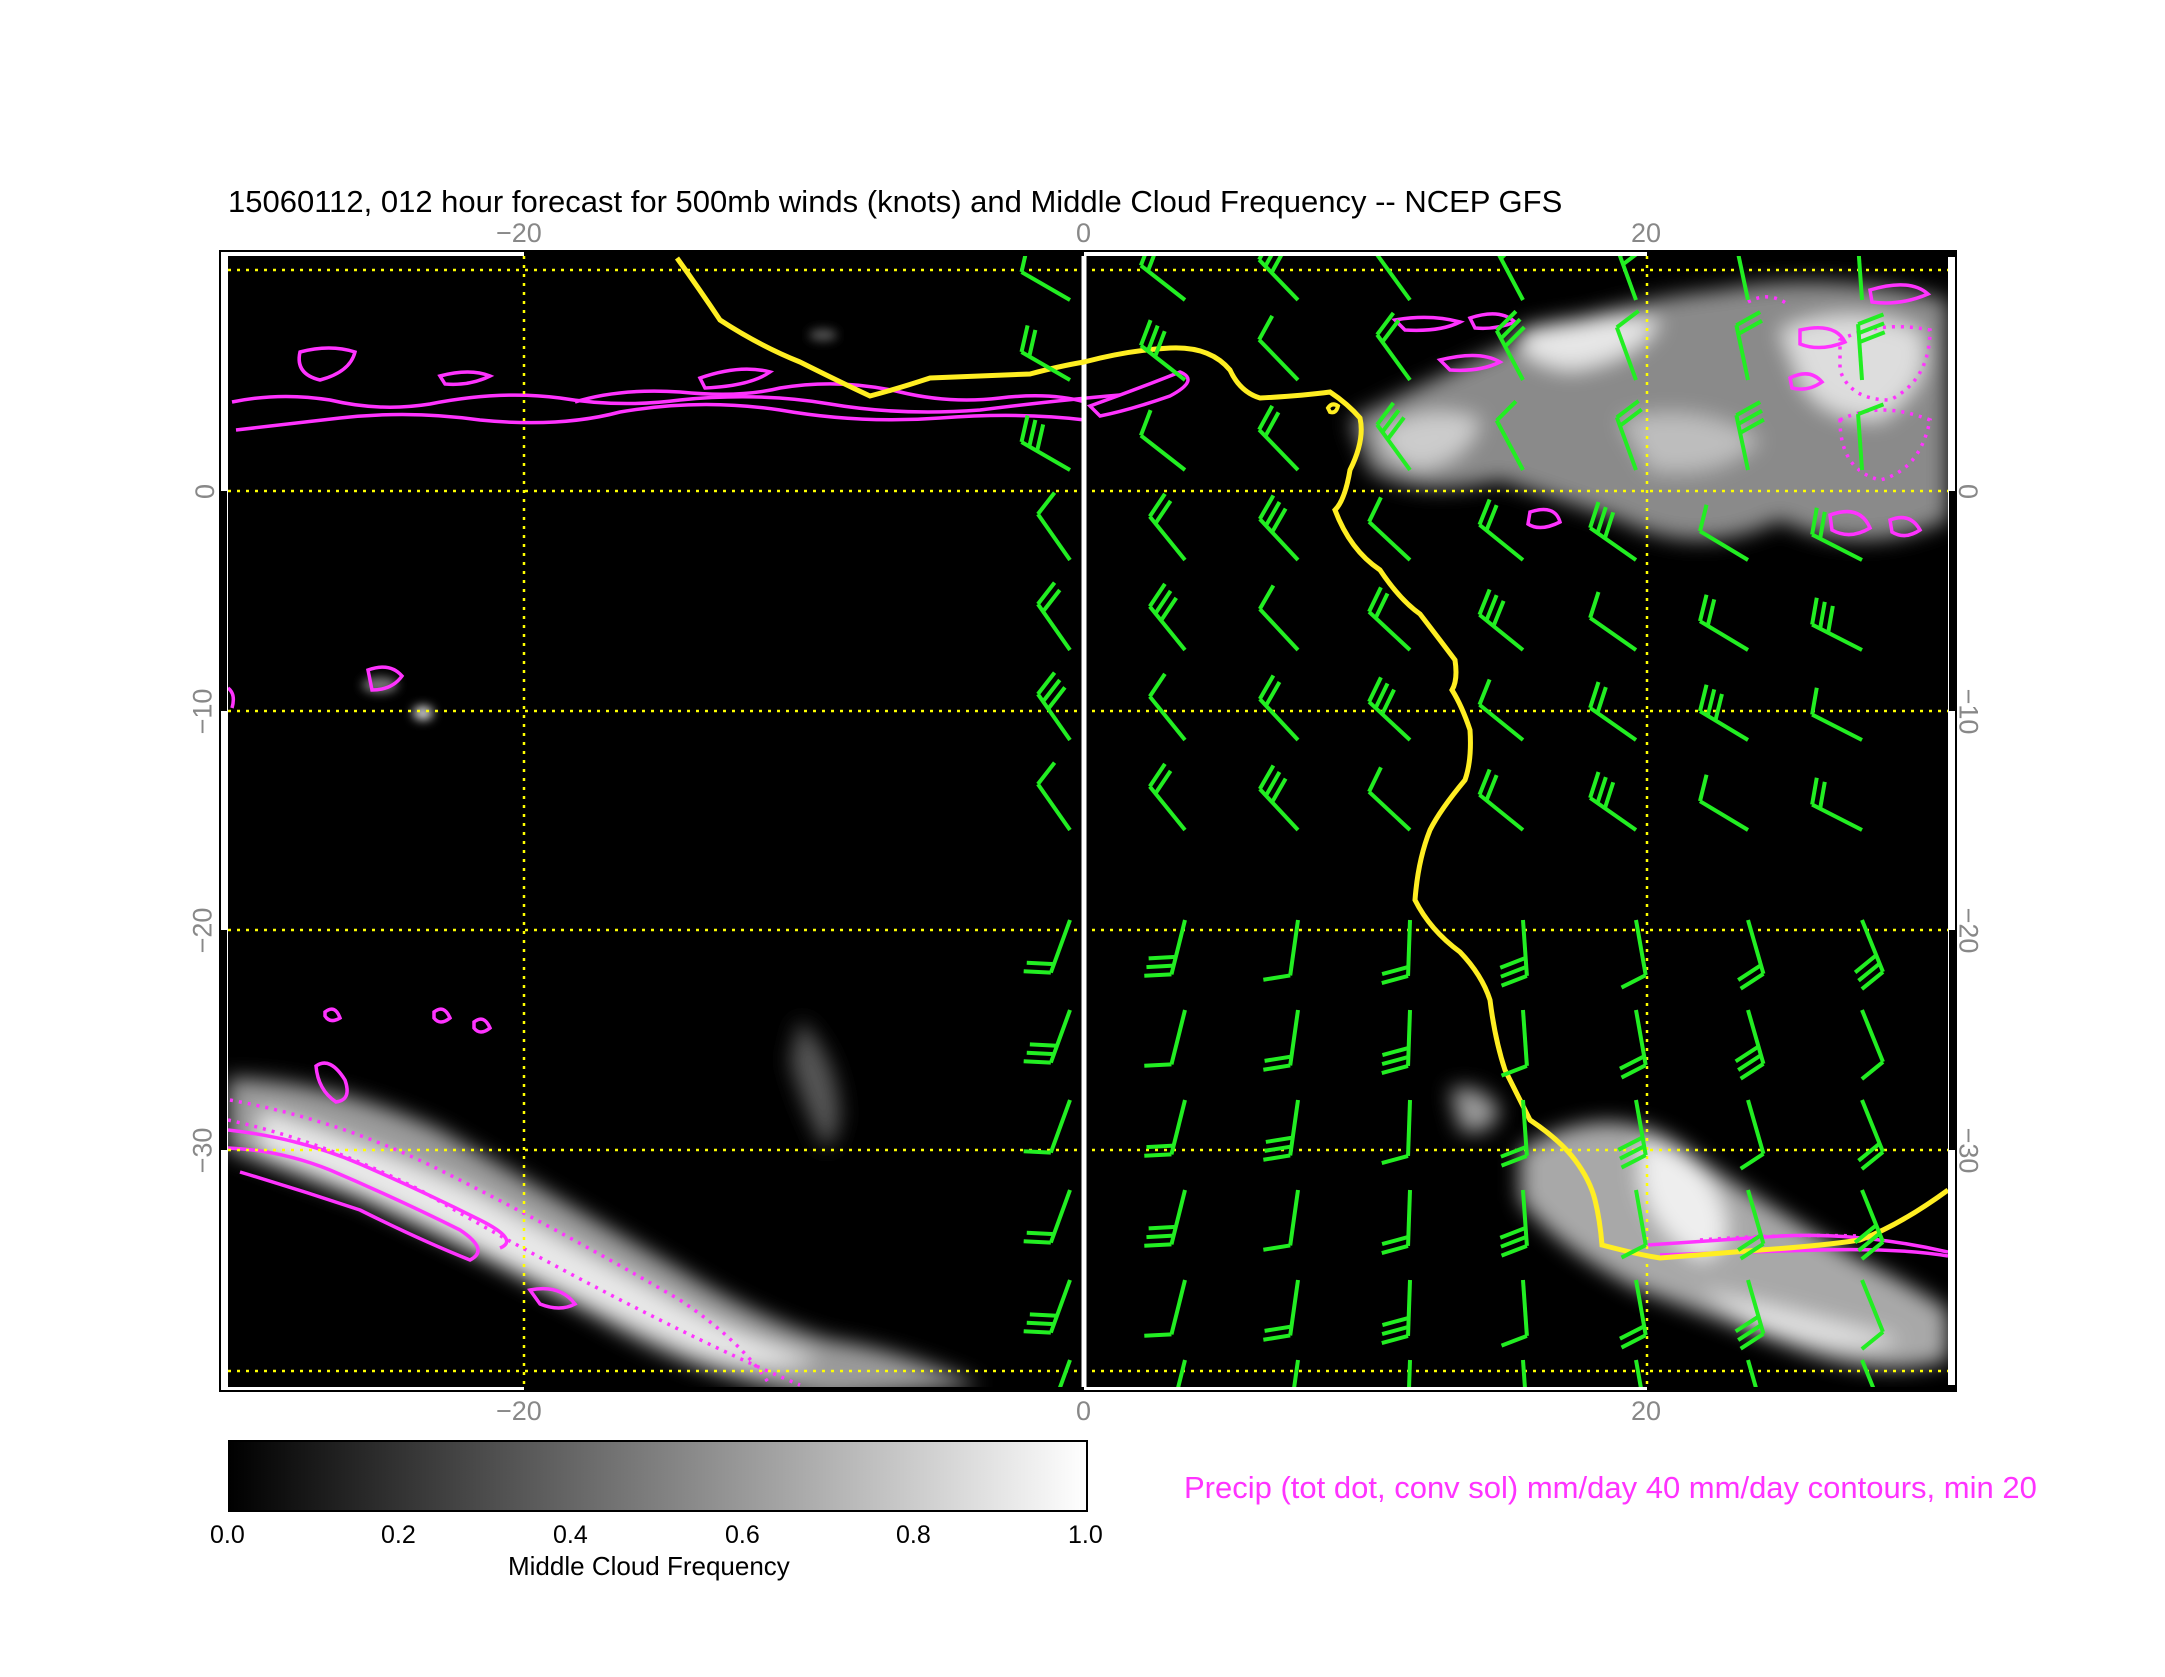 This screenshot has height=1677, width=2165. What do you see at coordinates (398, 1535) in the screenshot?
I see `colorbar-tick-2: 0.2` at bounding box center [398, 1535].